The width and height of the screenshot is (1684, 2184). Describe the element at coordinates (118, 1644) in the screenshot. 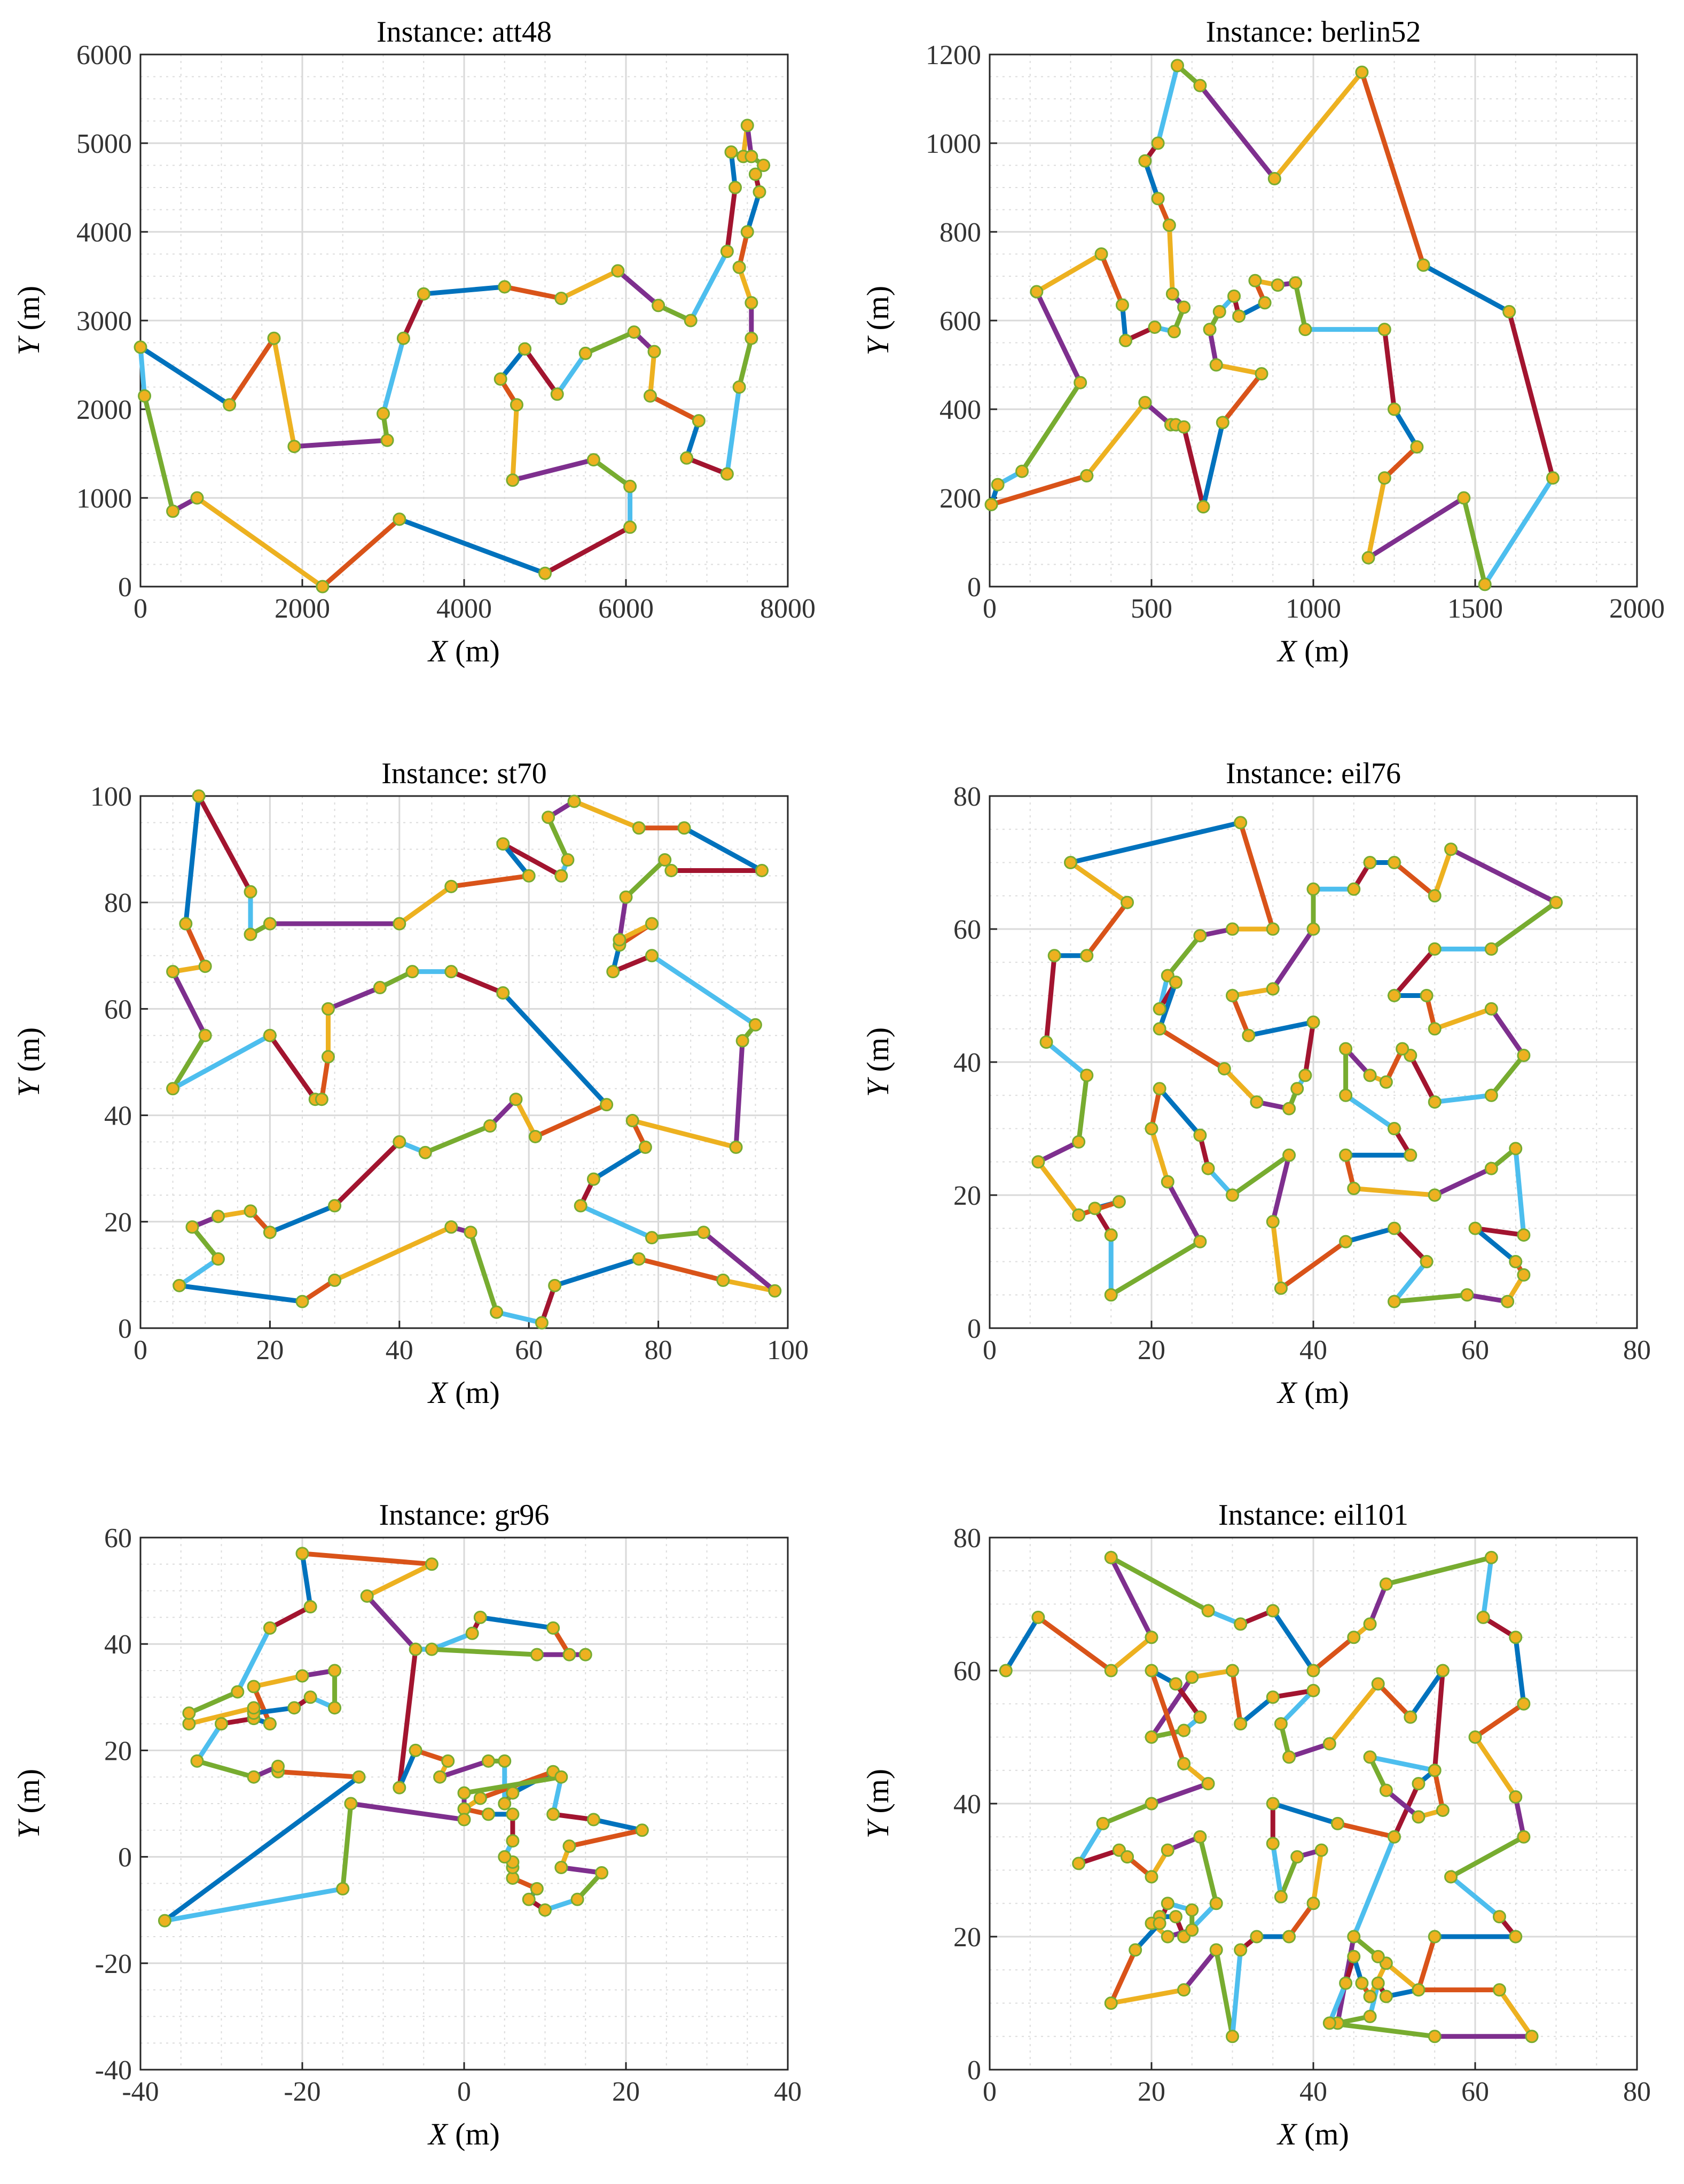

I see `y-tick-label: 40` at that location.